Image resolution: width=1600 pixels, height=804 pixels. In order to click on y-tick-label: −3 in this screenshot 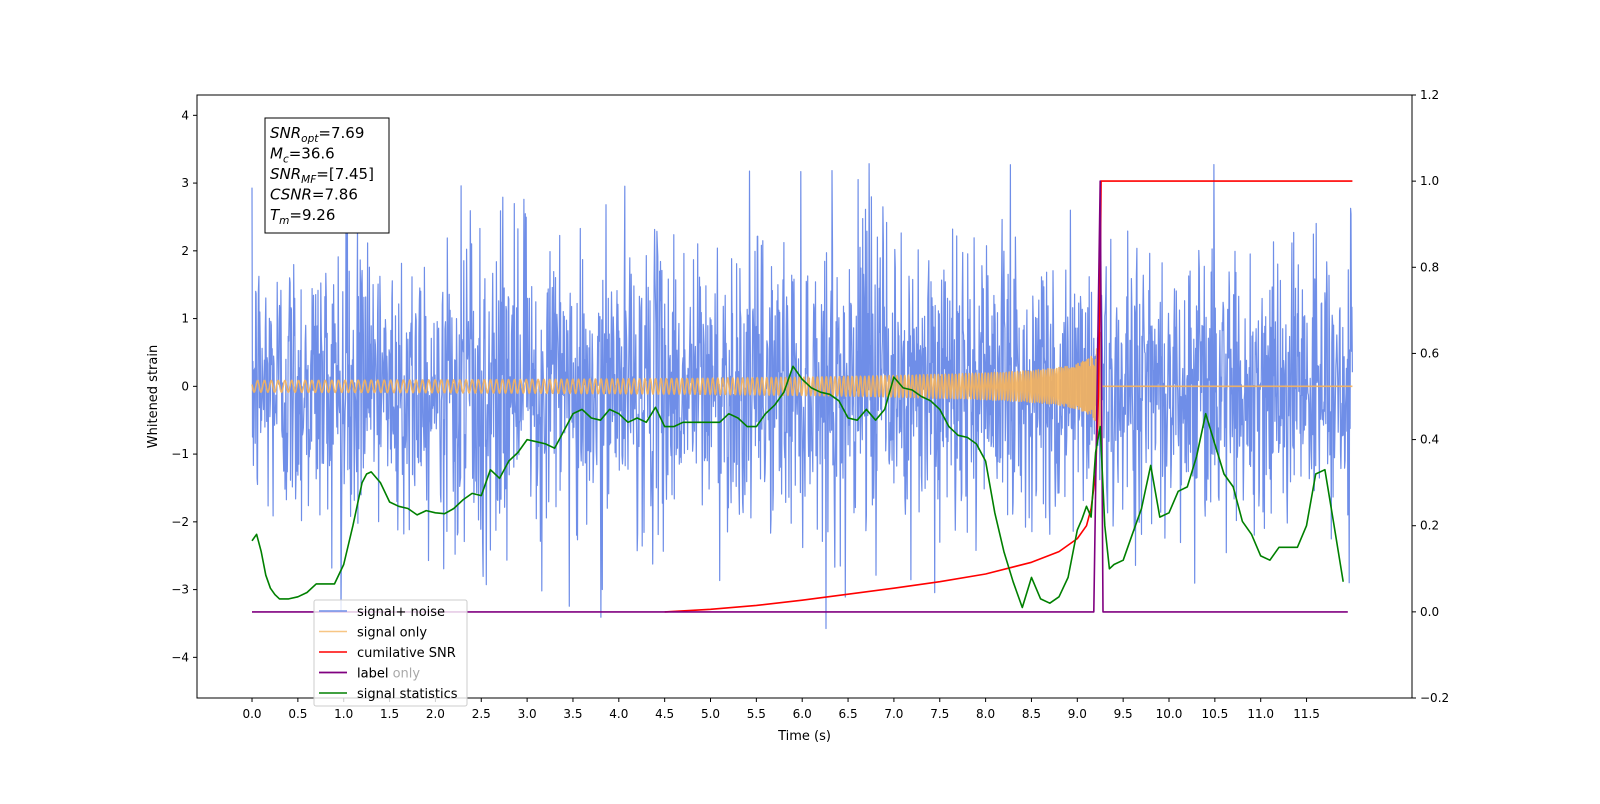, I will do `click(180, 590)`.